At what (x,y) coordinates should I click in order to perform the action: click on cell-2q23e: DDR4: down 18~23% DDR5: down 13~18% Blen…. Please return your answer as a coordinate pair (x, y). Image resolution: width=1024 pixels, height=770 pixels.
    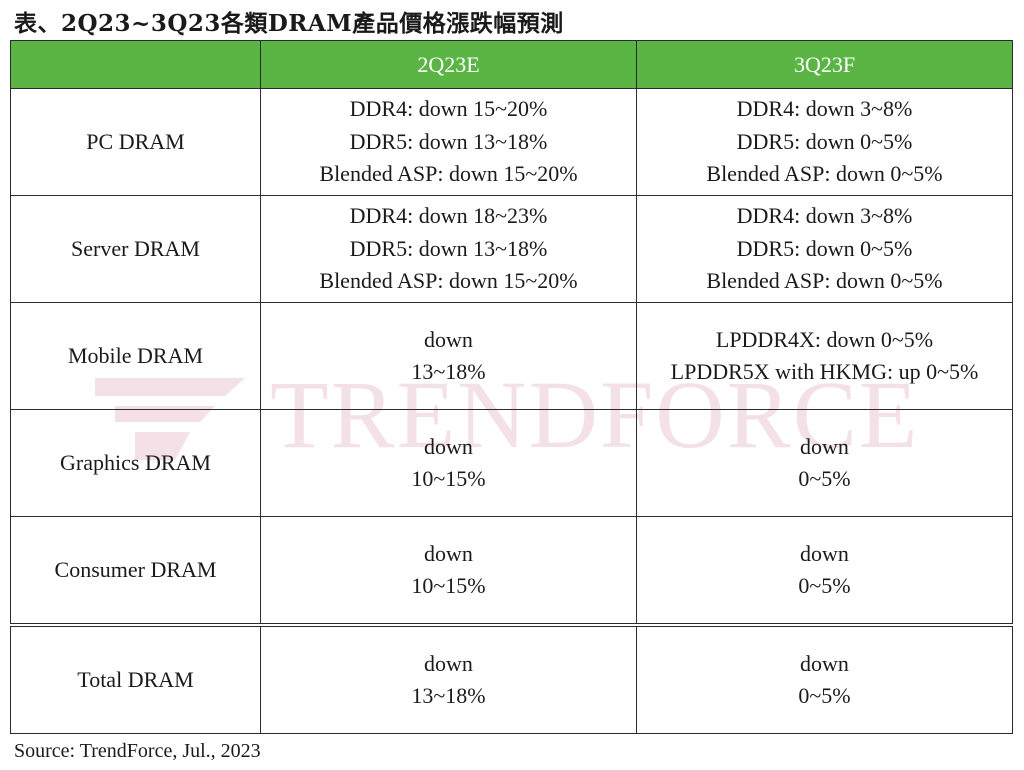
    Looking at the image, I should click on (448, 249).